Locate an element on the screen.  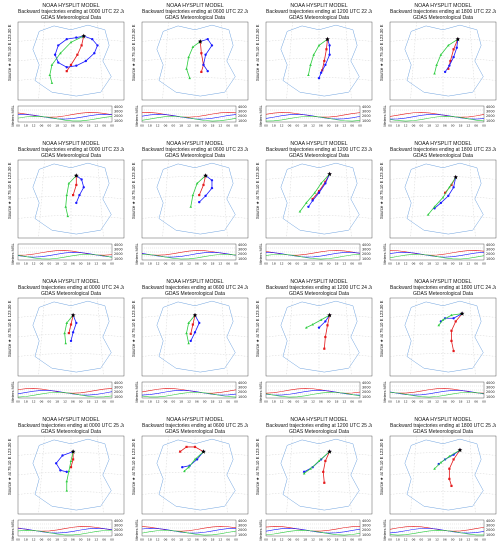
panel-title: NOAA HYSPLIT MODEL is located at coordinates (319, 282).